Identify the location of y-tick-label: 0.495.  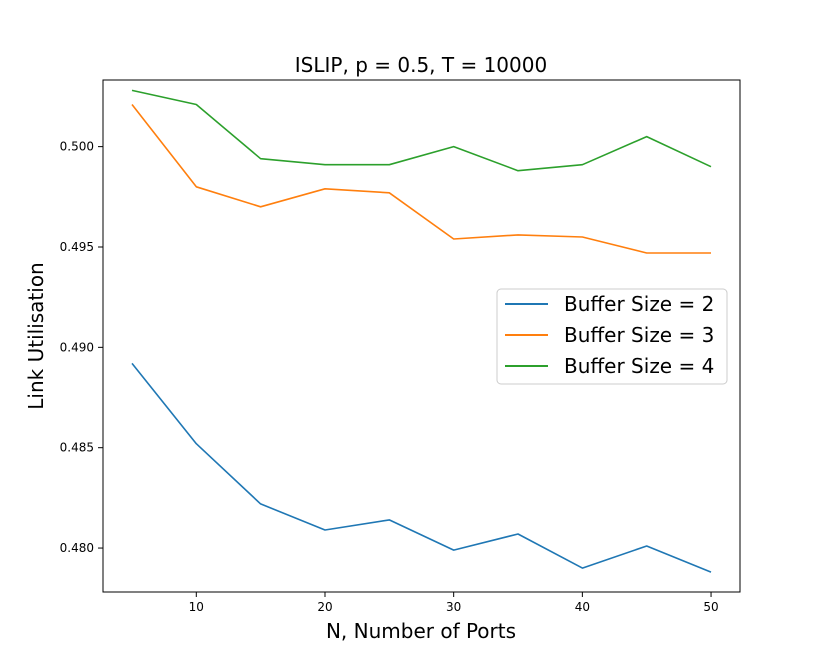
(77, 247).